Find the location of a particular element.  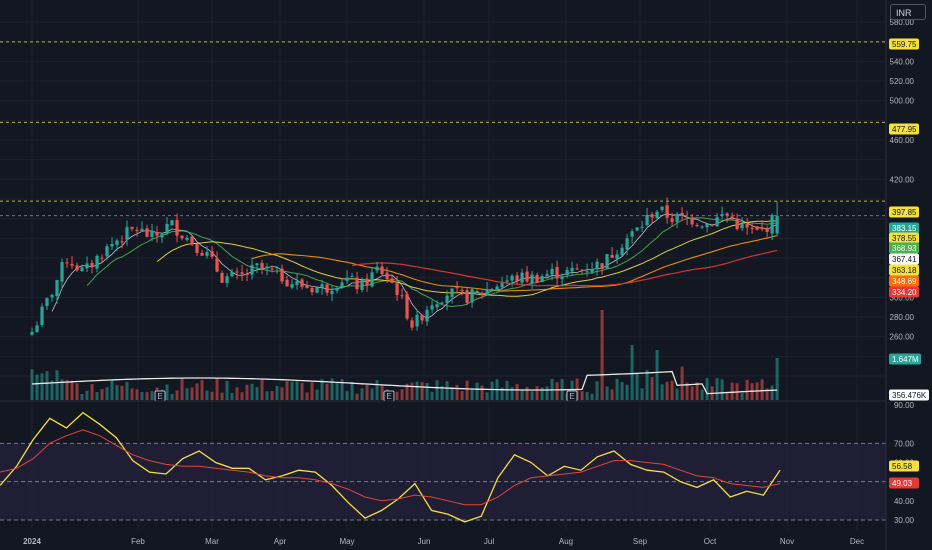

price-tag: 334.20 is located at coordinates (904, 292).